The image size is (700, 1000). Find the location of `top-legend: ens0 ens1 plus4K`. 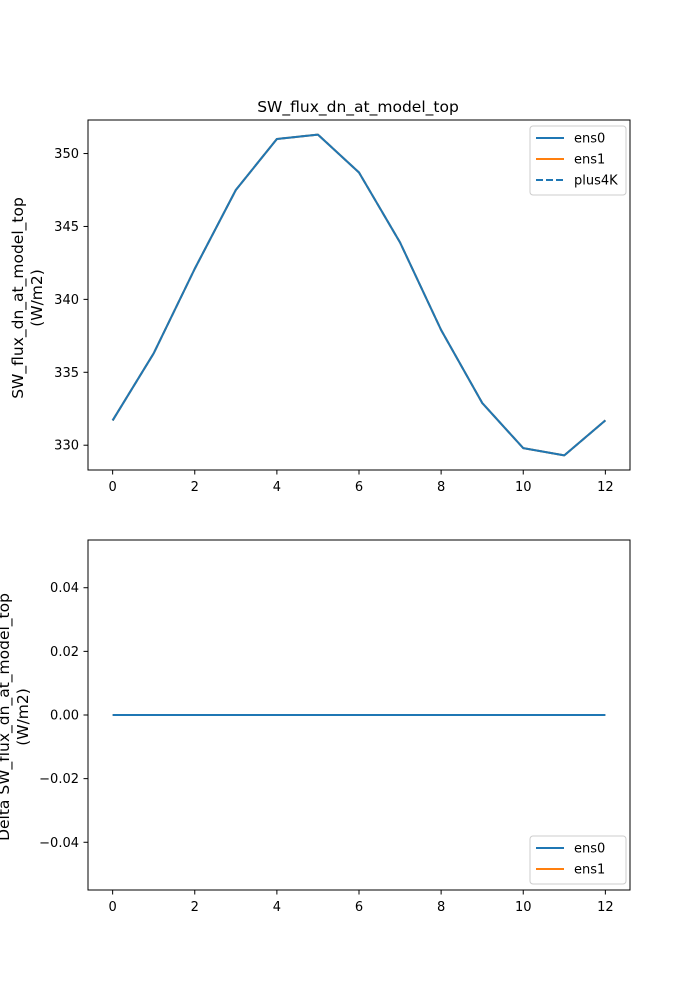

top-legend: ens0 ens1 plus4K is located at coordinates (578, 160).